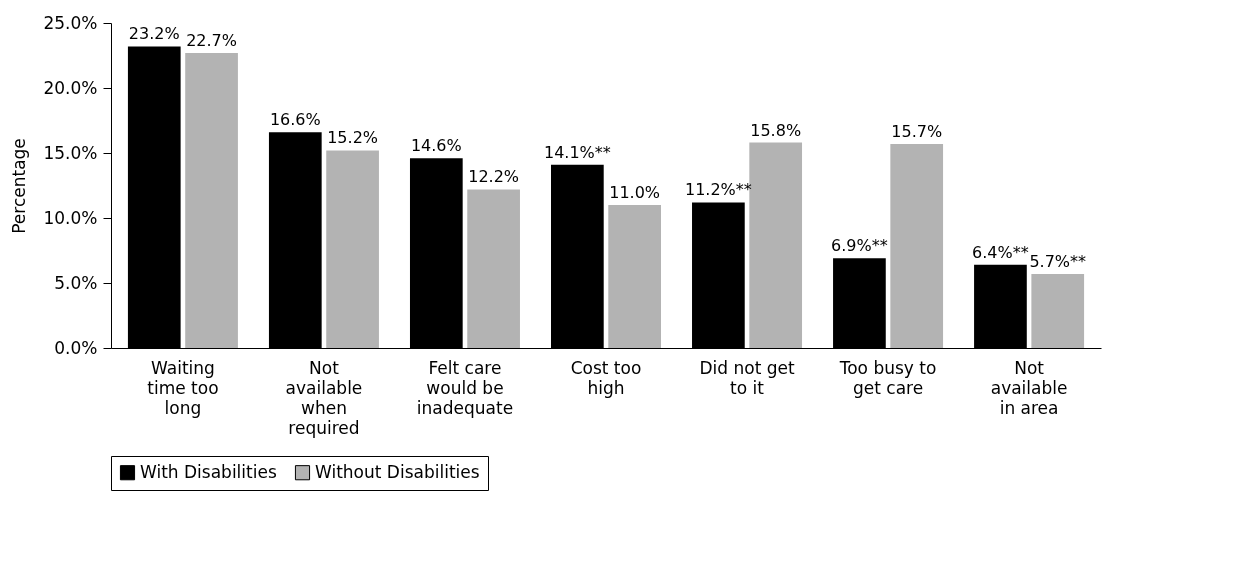 Image resolution: width=1241 pixels, height=567 pixels. Describe the element at coordinates (295, 120) in the screenshot. I see `data-label: 16.6%` at that location.